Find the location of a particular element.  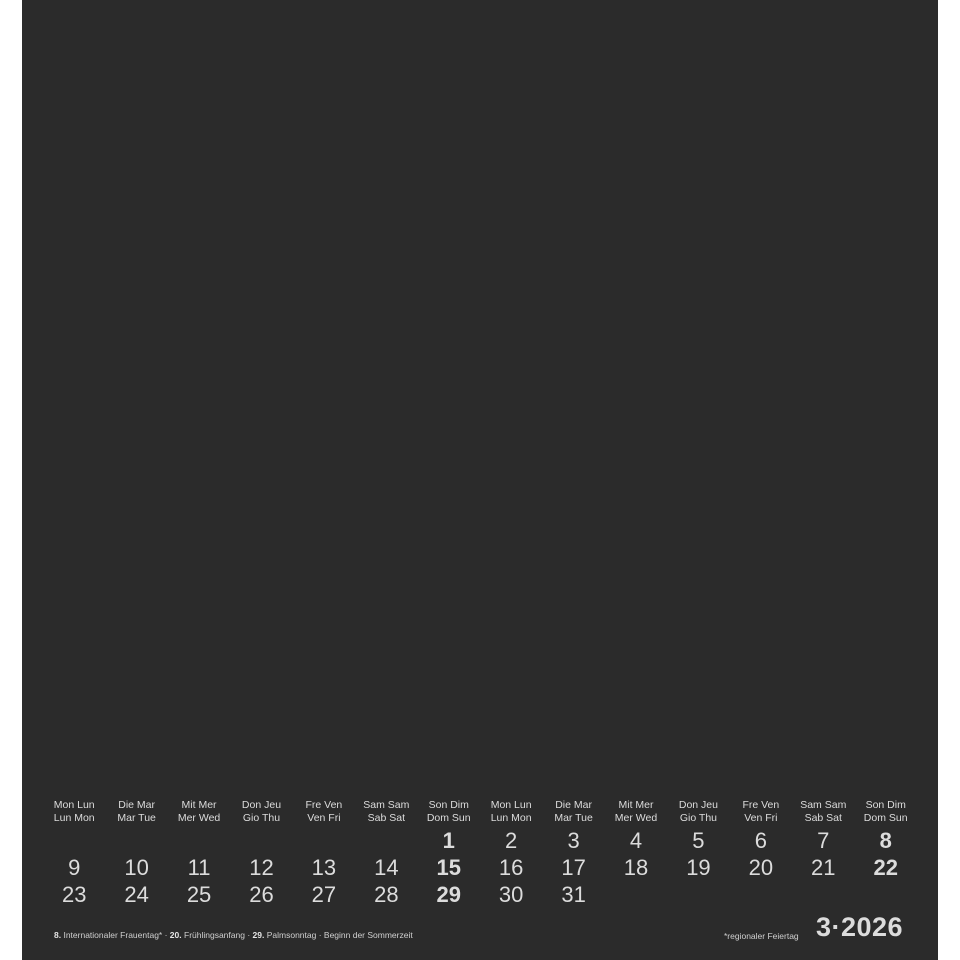

week-row: 1 2 3 4 5 6 7 8 is located at coordinates (480, 840).